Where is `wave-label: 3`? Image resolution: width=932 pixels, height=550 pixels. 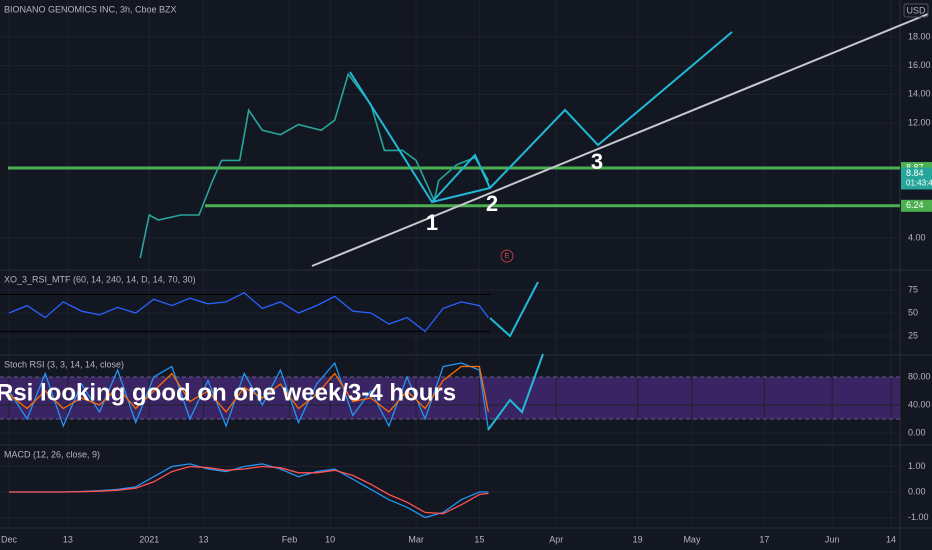 wave-label: 3 is located at coordinates (597, 161).